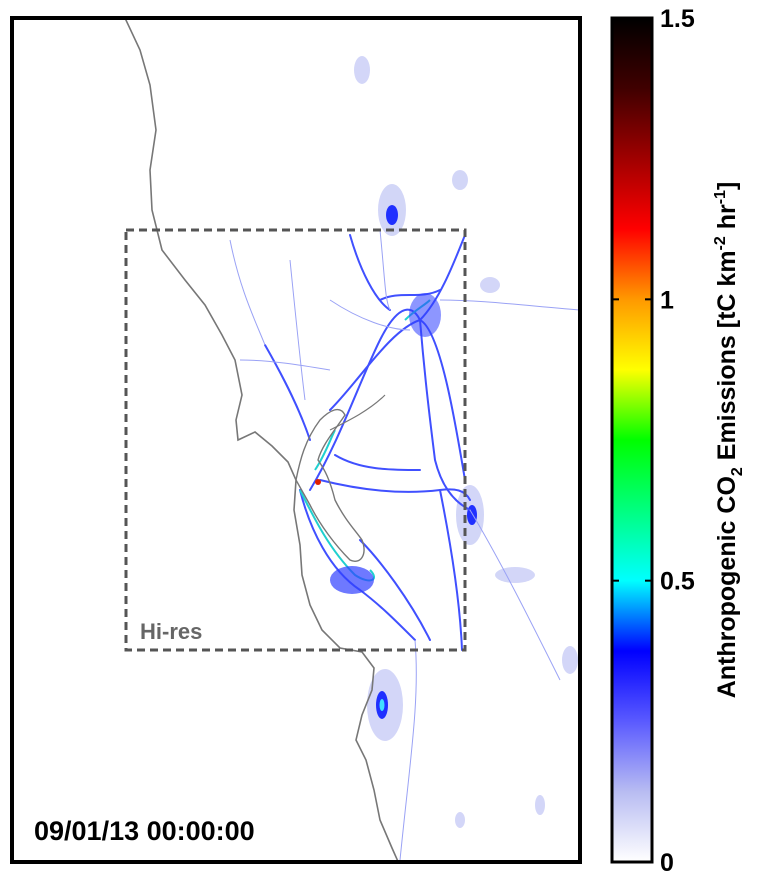 The image size is (763, 891). I want to click on tick-label: 1.5, so click(677, 19).